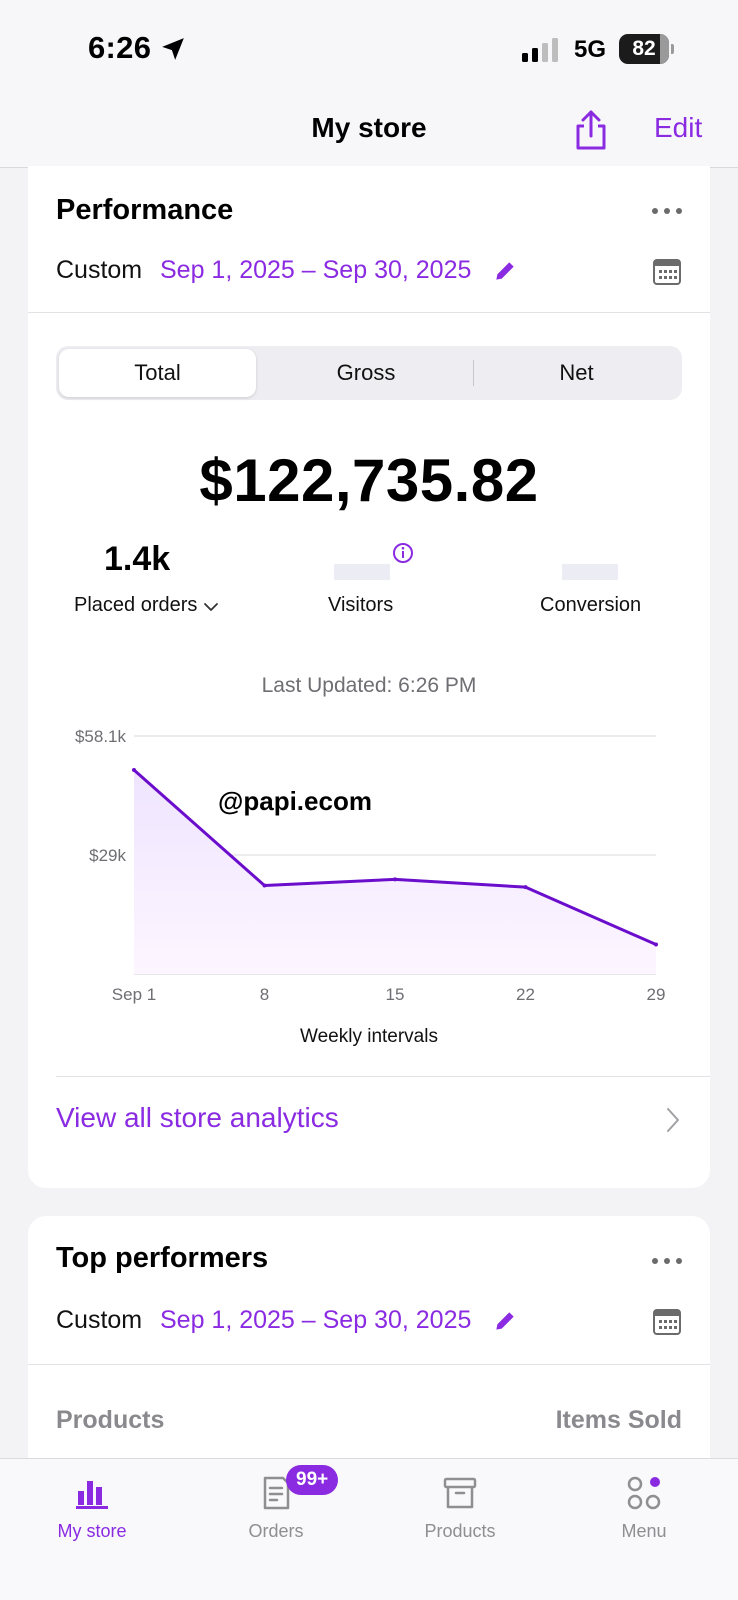  Describe the element at coordinates (591, 605) in the screenshot. I see `conversion-label: Conversion` at that location.